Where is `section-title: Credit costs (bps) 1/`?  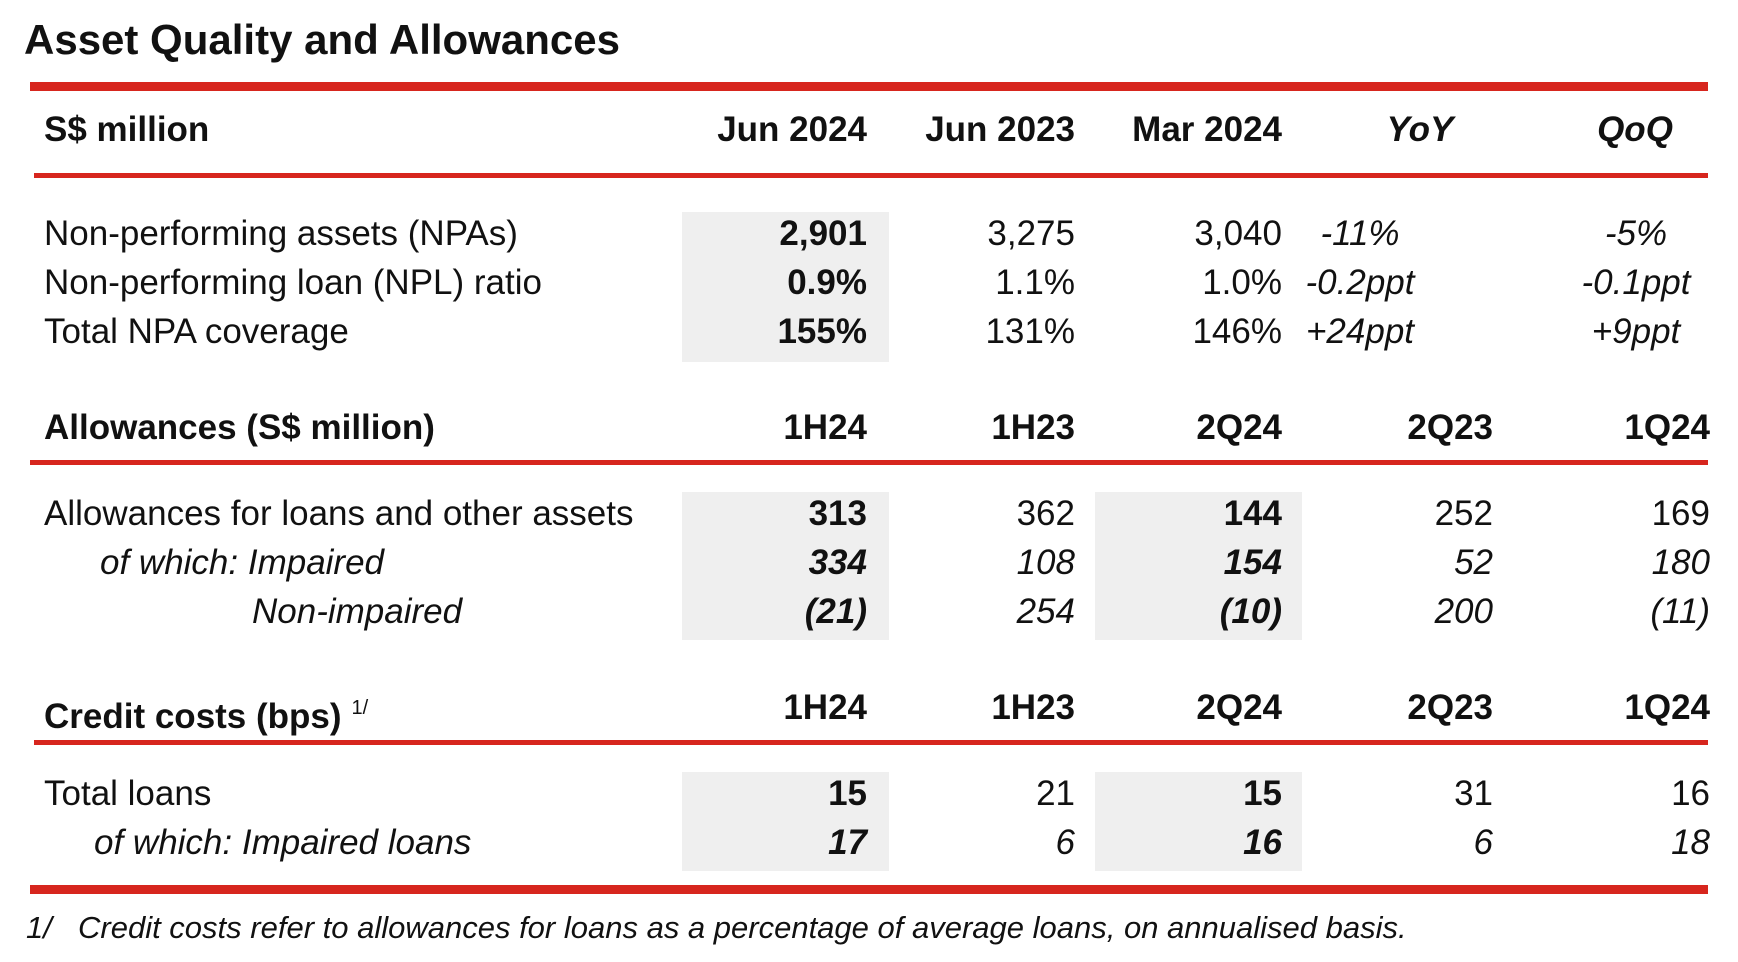 section-title: Credit costs (bps) 1/ is located at coordinates (206, 712).